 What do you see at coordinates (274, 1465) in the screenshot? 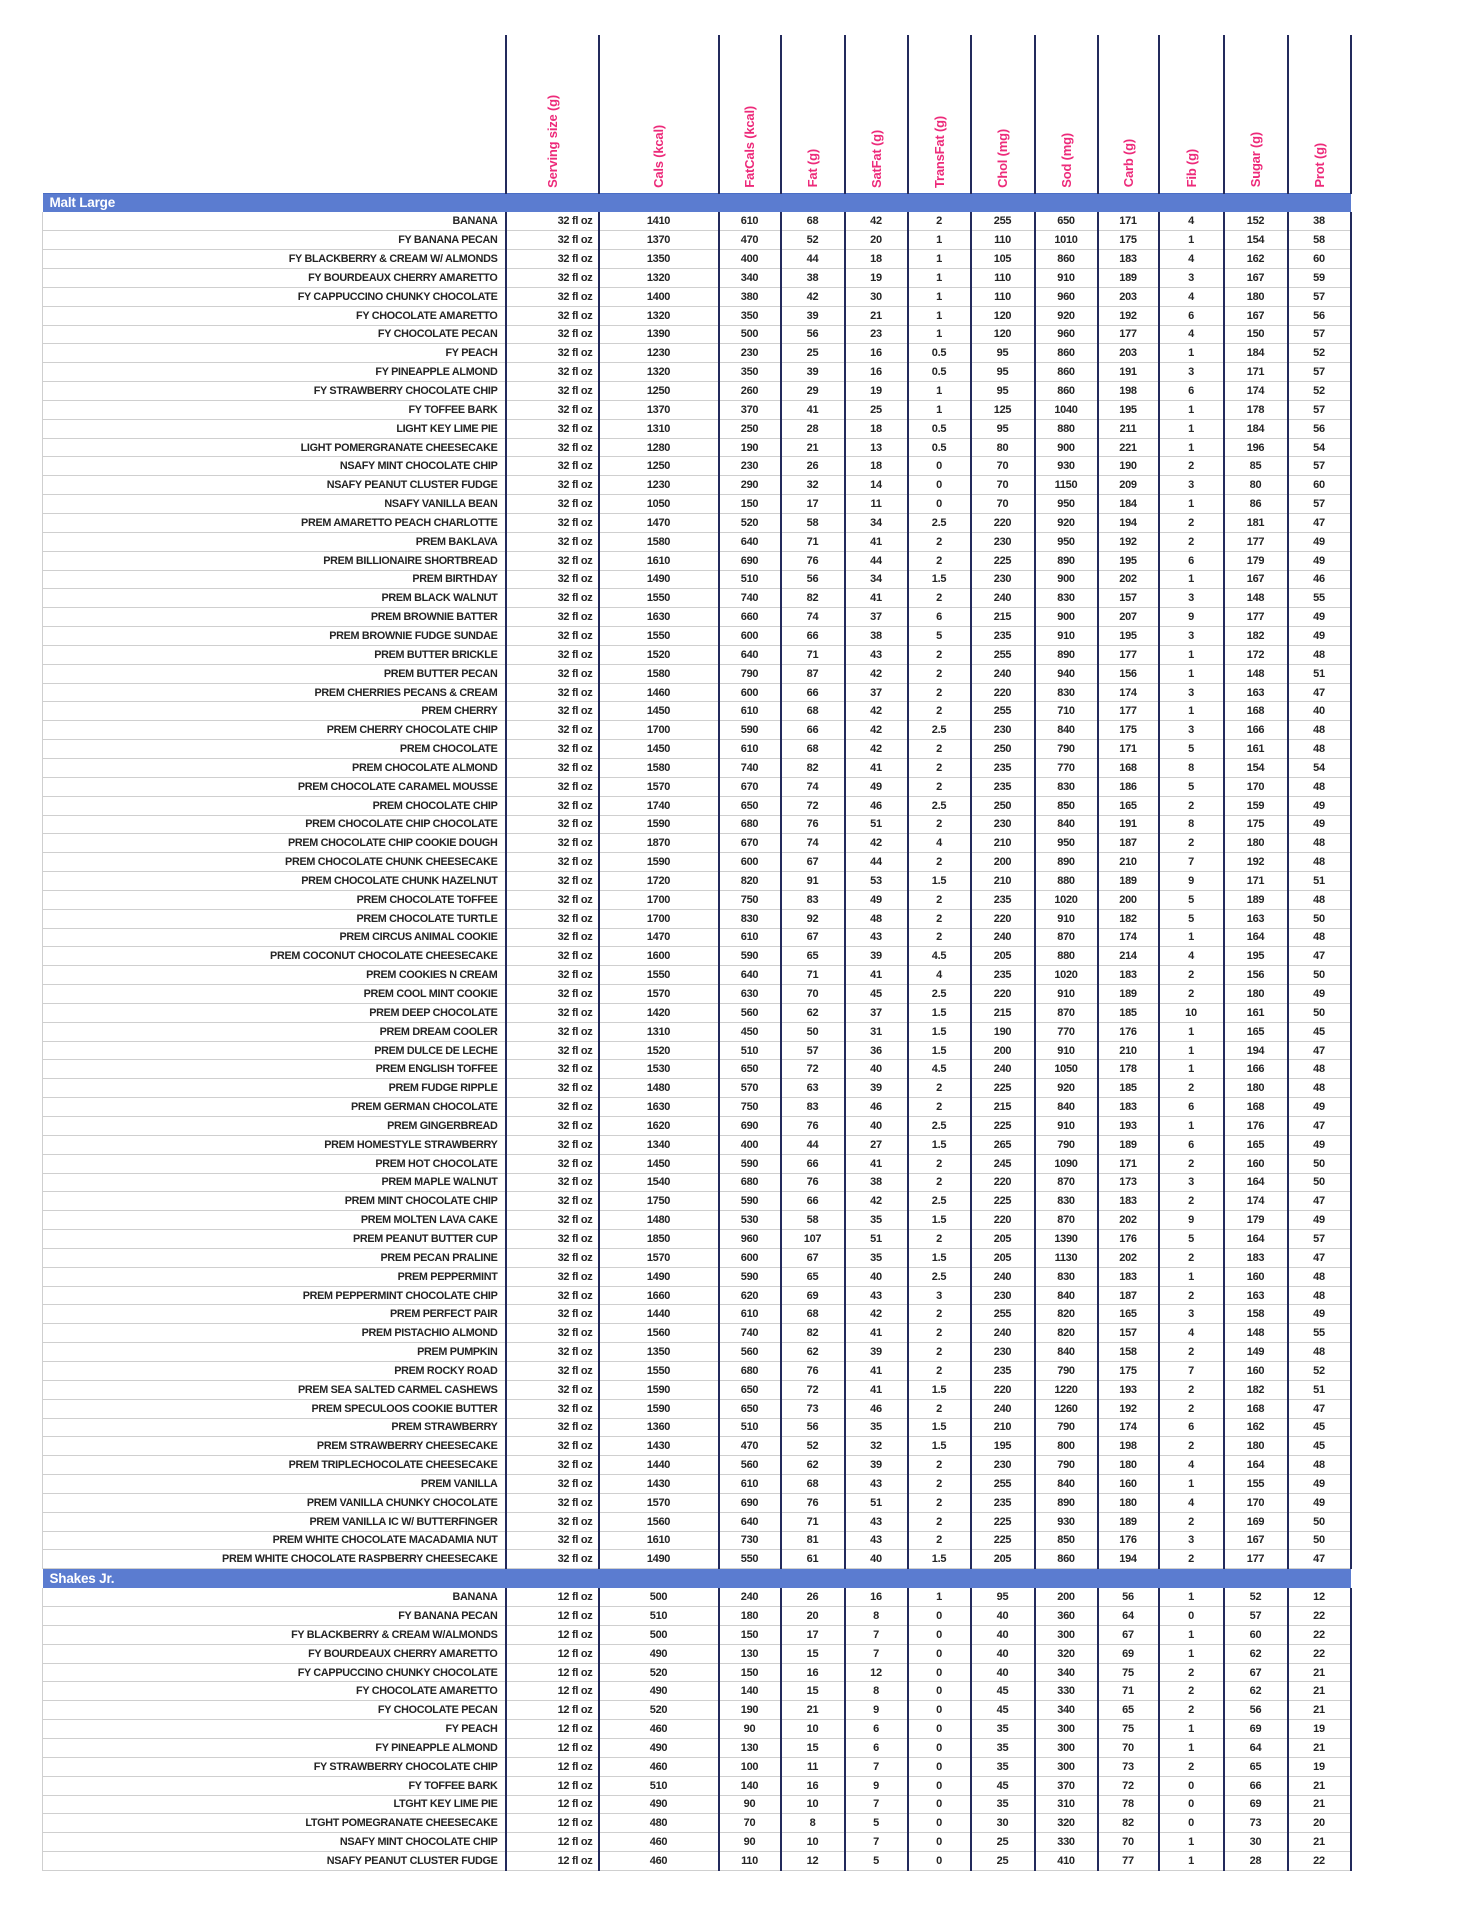
I see `item-name: PREM TRIPLECHOCOLATE CHEESECAKE` at bounding box center [274, 1465].